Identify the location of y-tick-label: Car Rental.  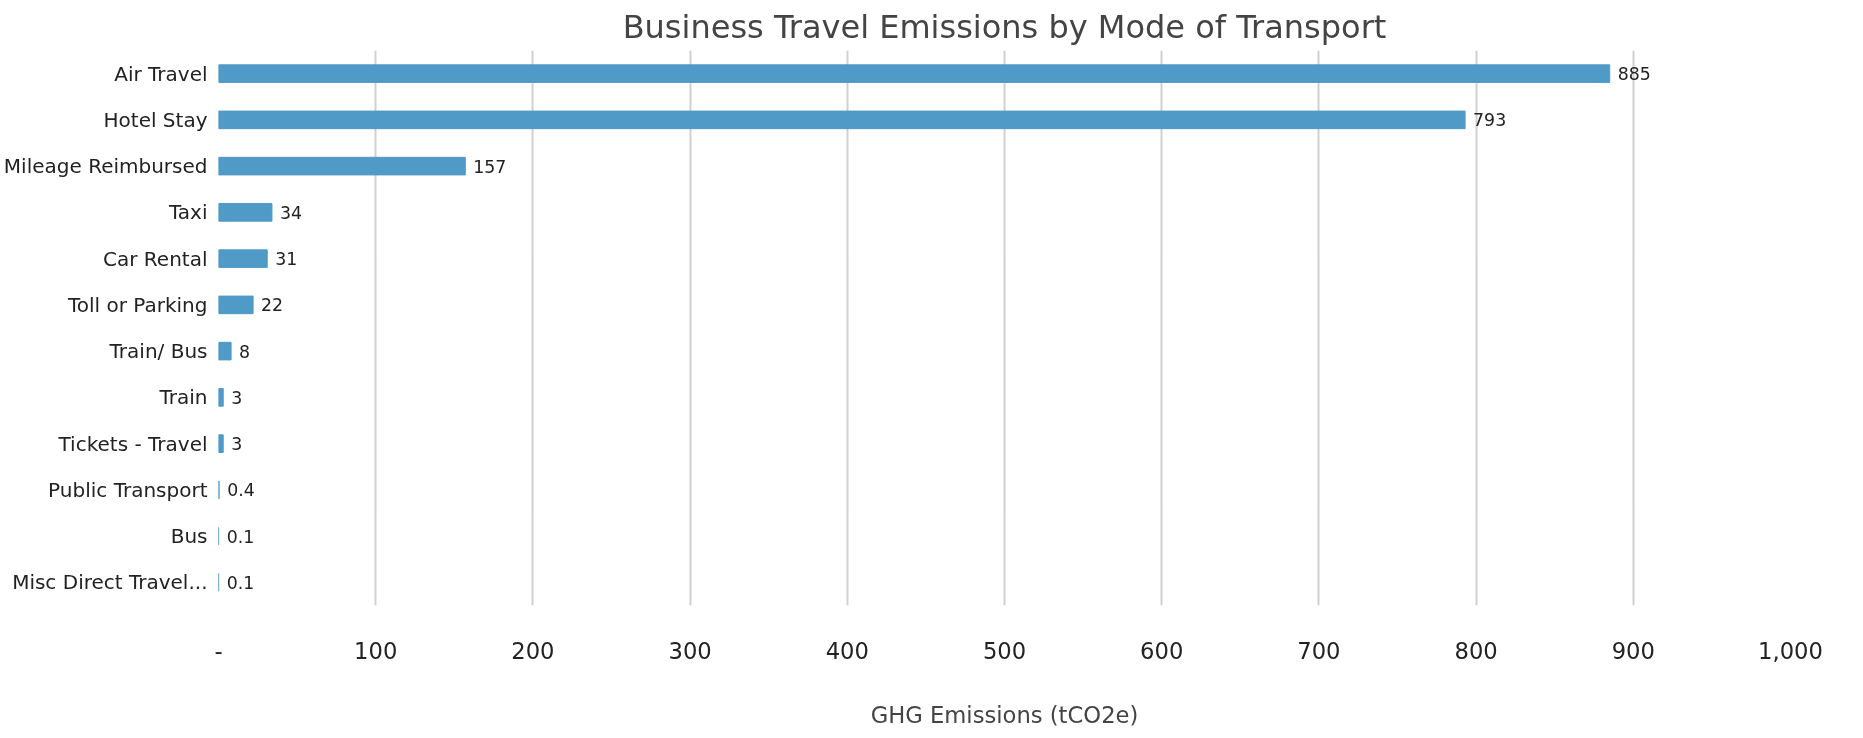
(155, 258).